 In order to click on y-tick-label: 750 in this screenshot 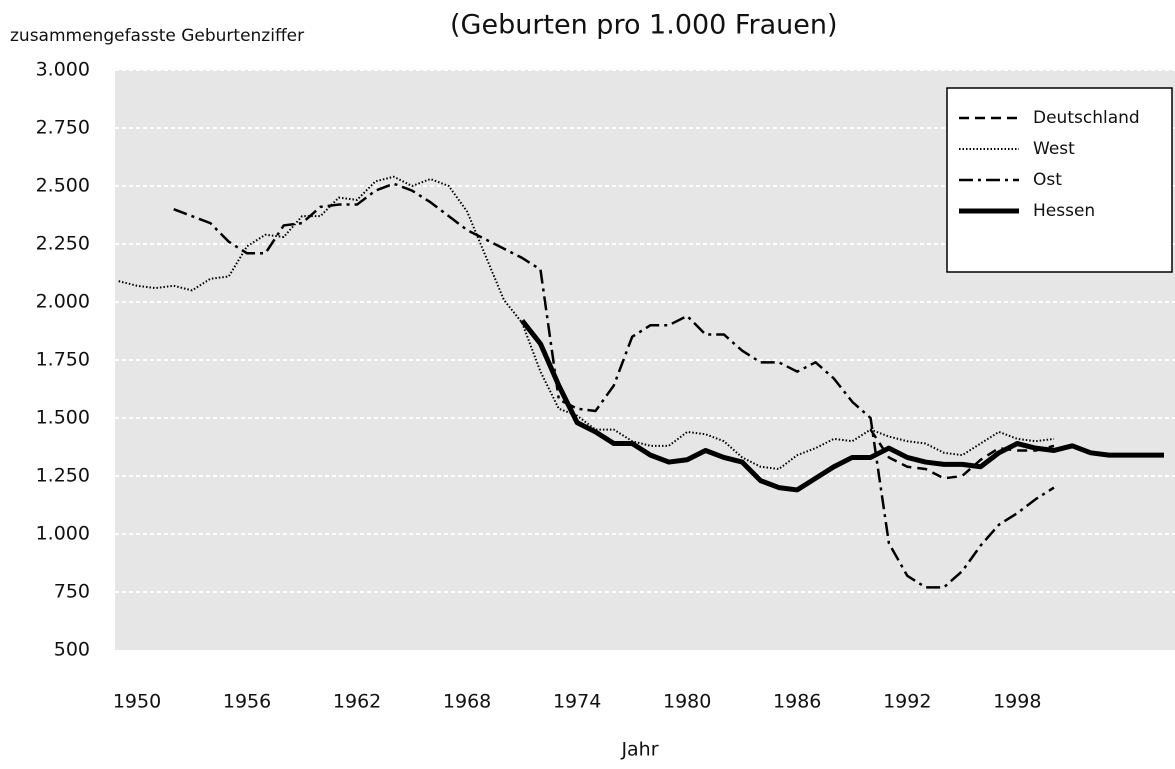, I will do `click(72, 592)`.